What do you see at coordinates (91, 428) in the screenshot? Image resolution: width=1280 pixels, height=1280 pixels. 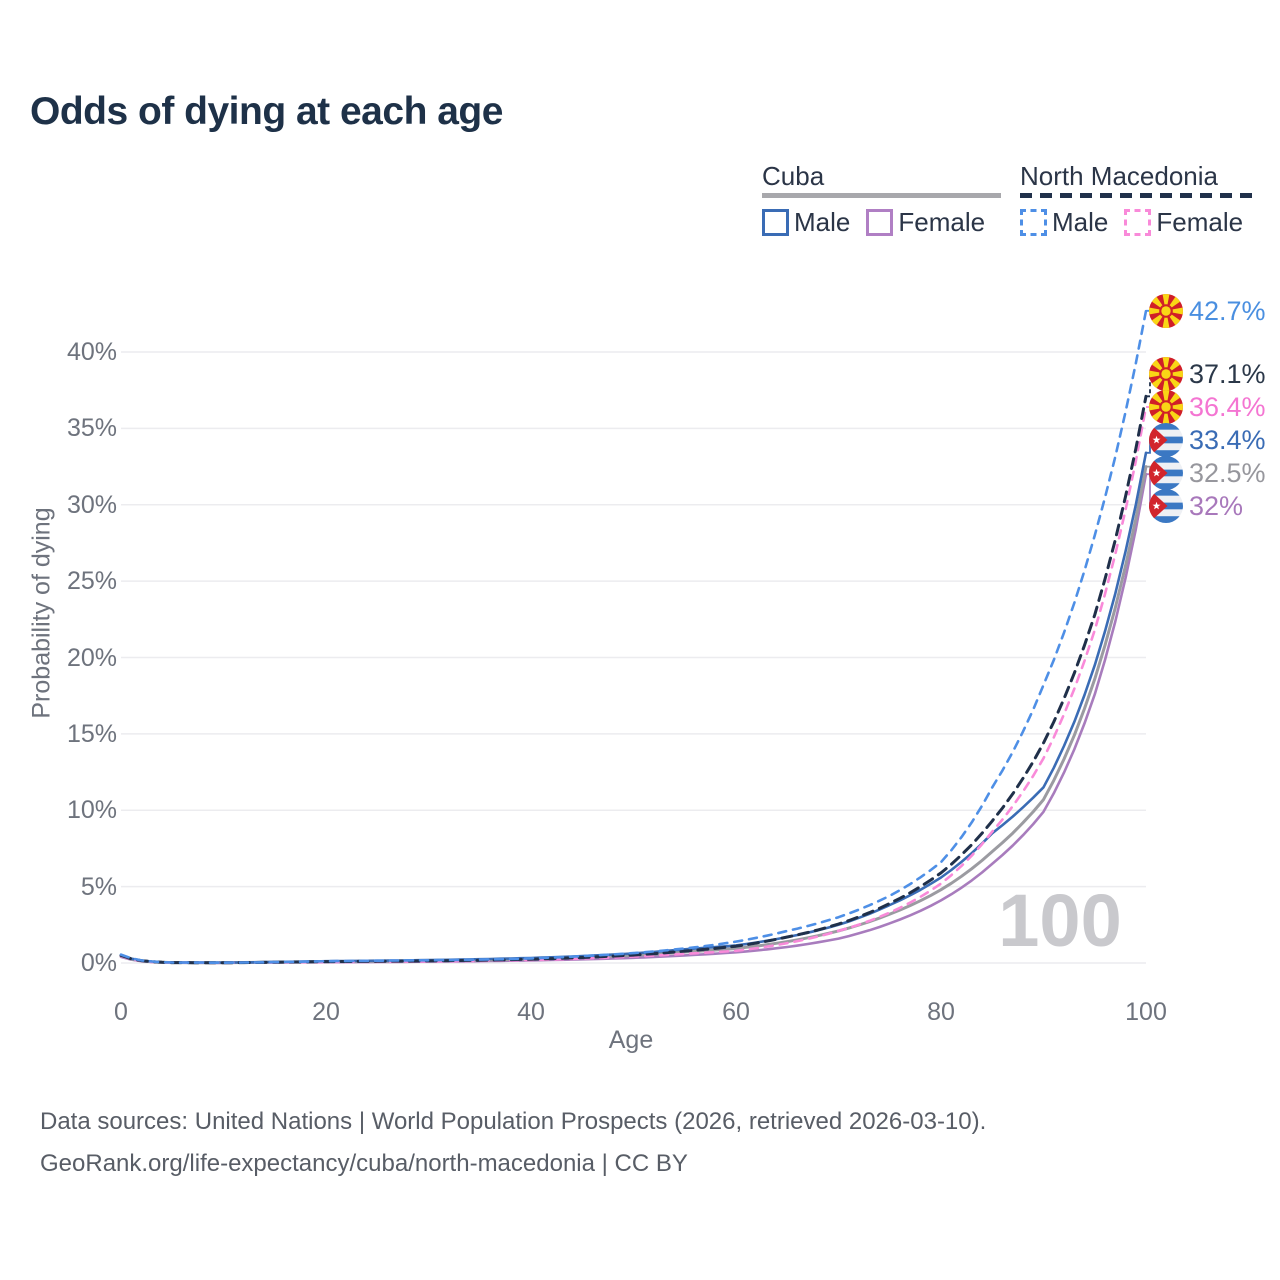 I see `y-tick-label: 35%` at bounding box center [91, 428].